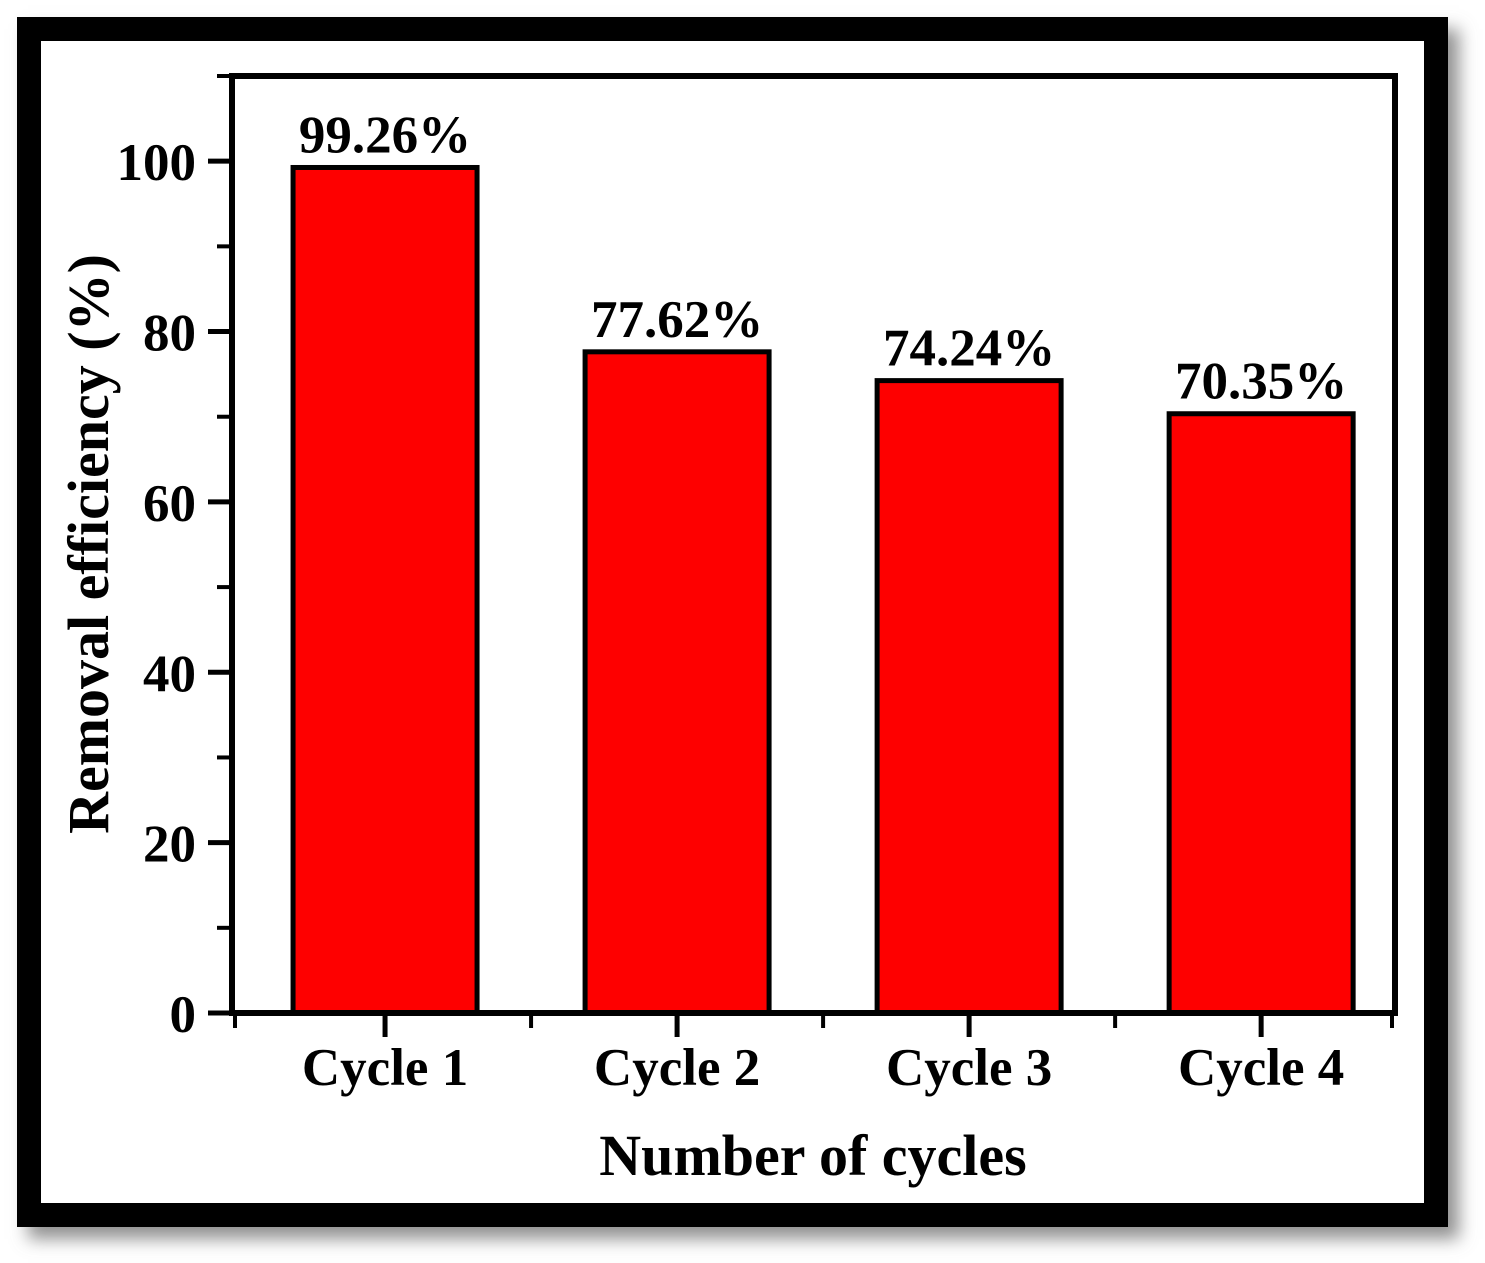 This screenshot has height=1263, width=1485. I want to click on y-axis-tick-label: 40, so click(169, 674).